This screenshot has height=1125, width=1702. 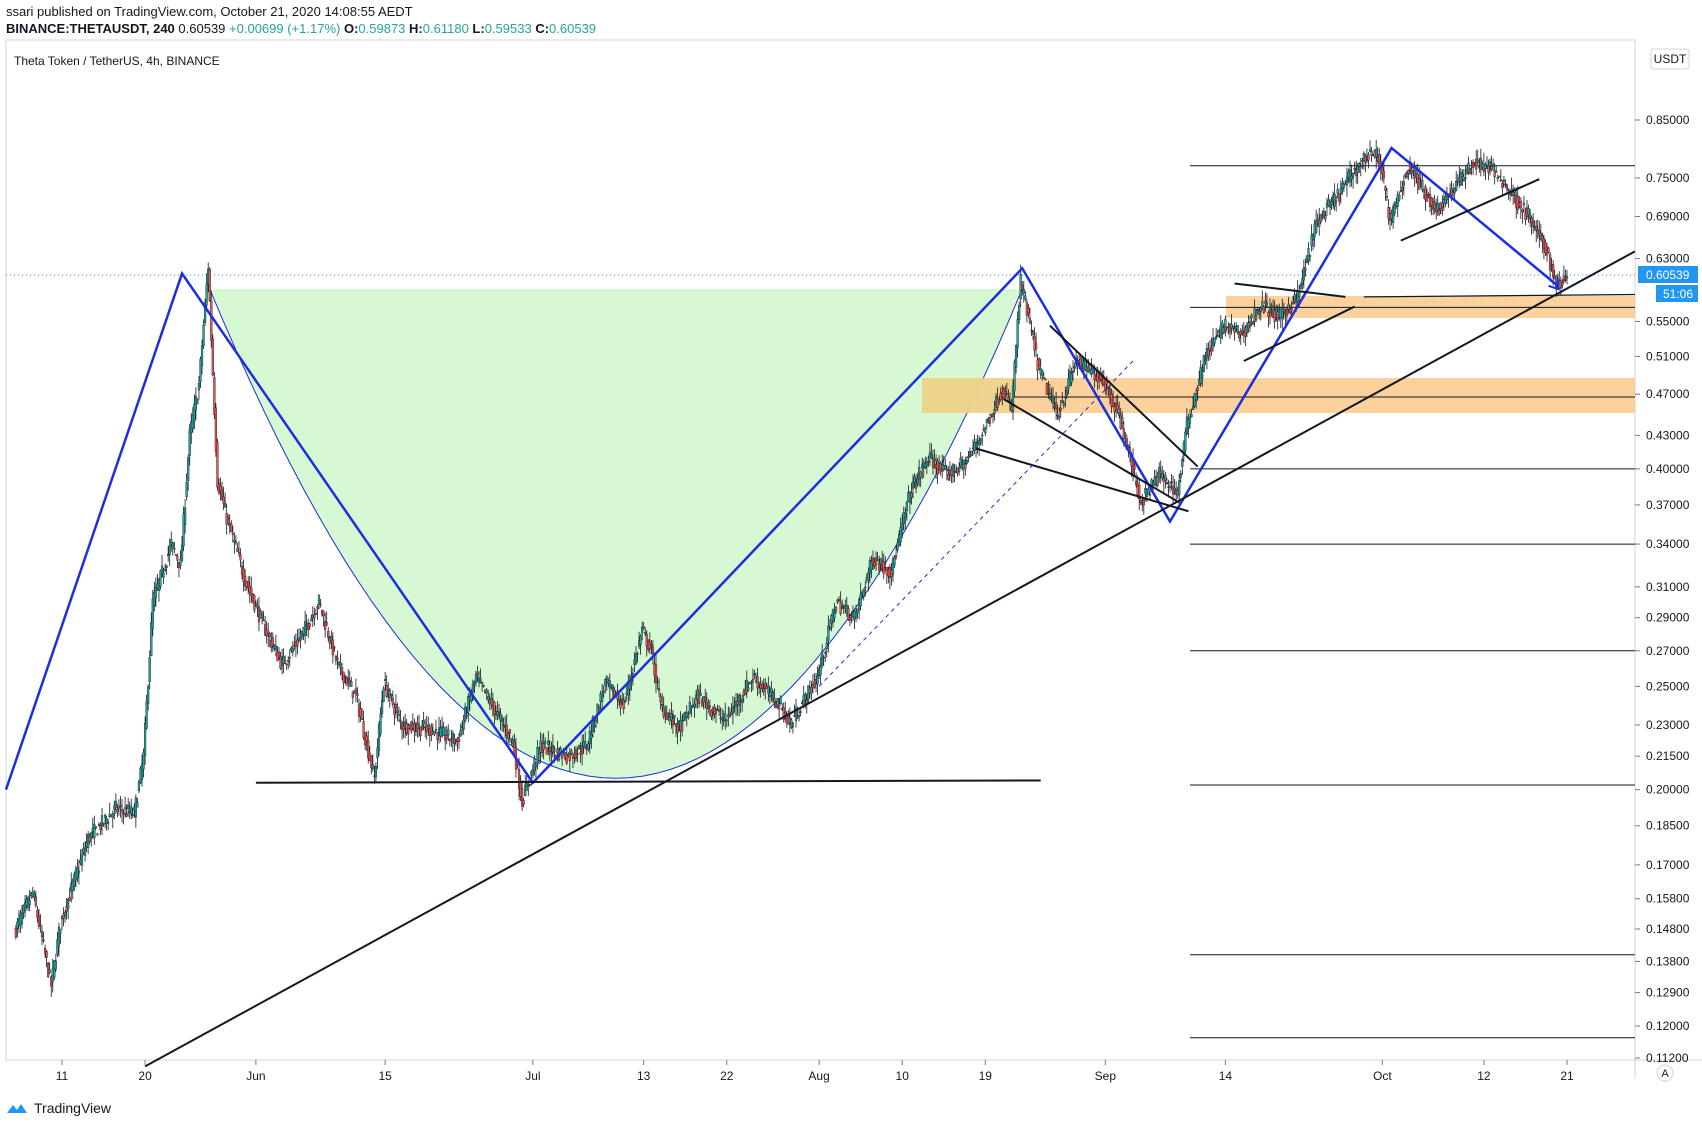 I want to click on low-label: L:, so click(x=478, y=28).